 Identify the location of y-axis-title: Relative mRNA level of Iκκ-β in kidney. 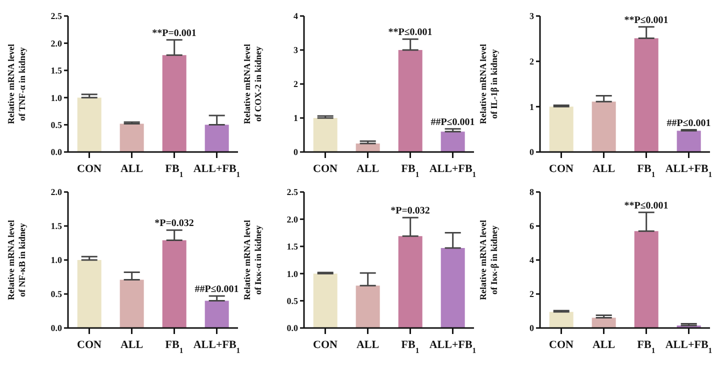
(488, 260).